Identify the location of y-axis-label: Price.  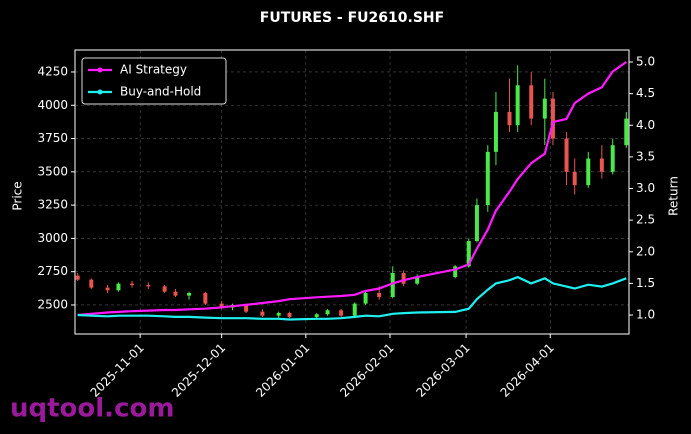
(18, 195).